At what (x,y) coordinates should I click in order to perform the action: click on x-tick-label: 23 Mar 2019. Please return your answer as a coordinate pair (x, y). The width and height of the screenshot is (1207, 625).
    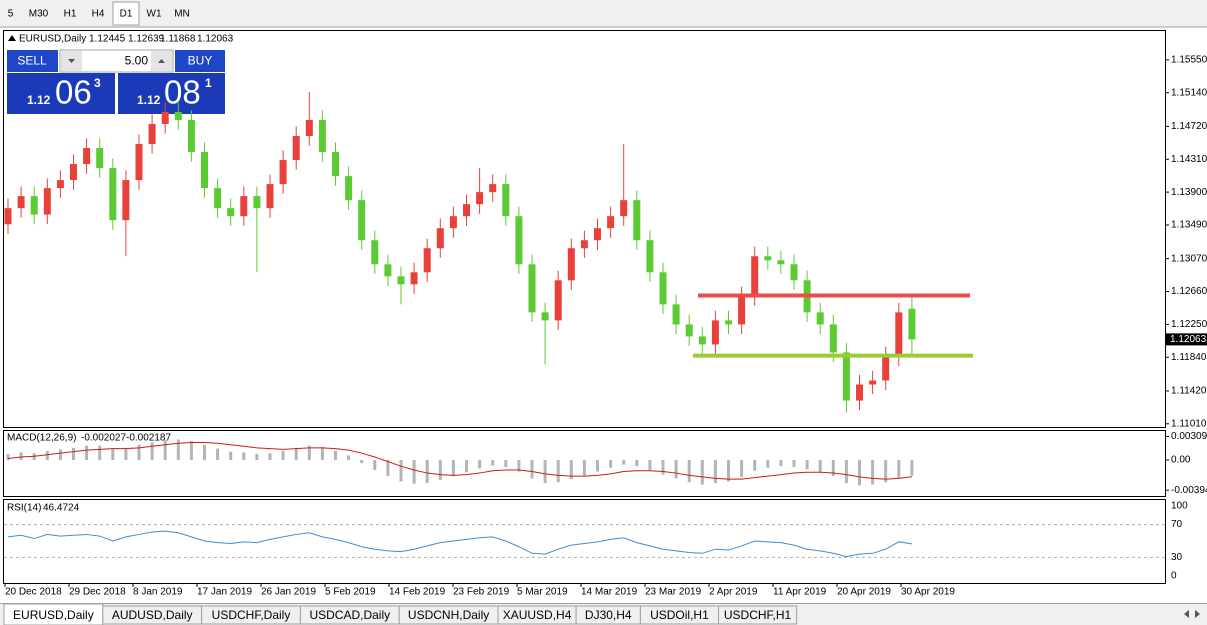
    Looking at the image, I should click on (673, 592).